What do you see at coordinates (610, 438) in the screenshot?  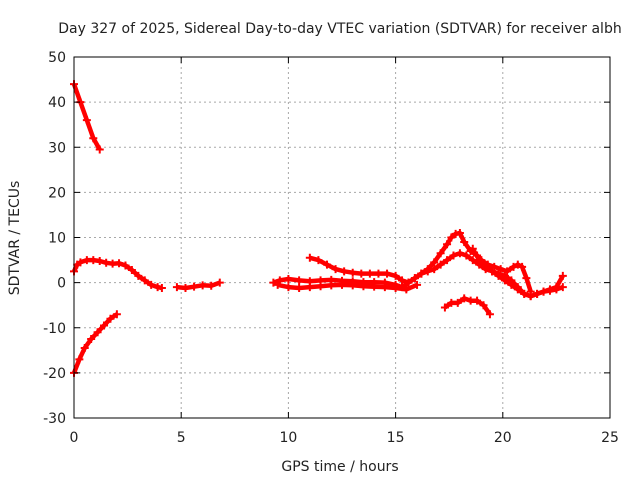 I see `x-tick-label: 25` at bounding box center [610, 438].